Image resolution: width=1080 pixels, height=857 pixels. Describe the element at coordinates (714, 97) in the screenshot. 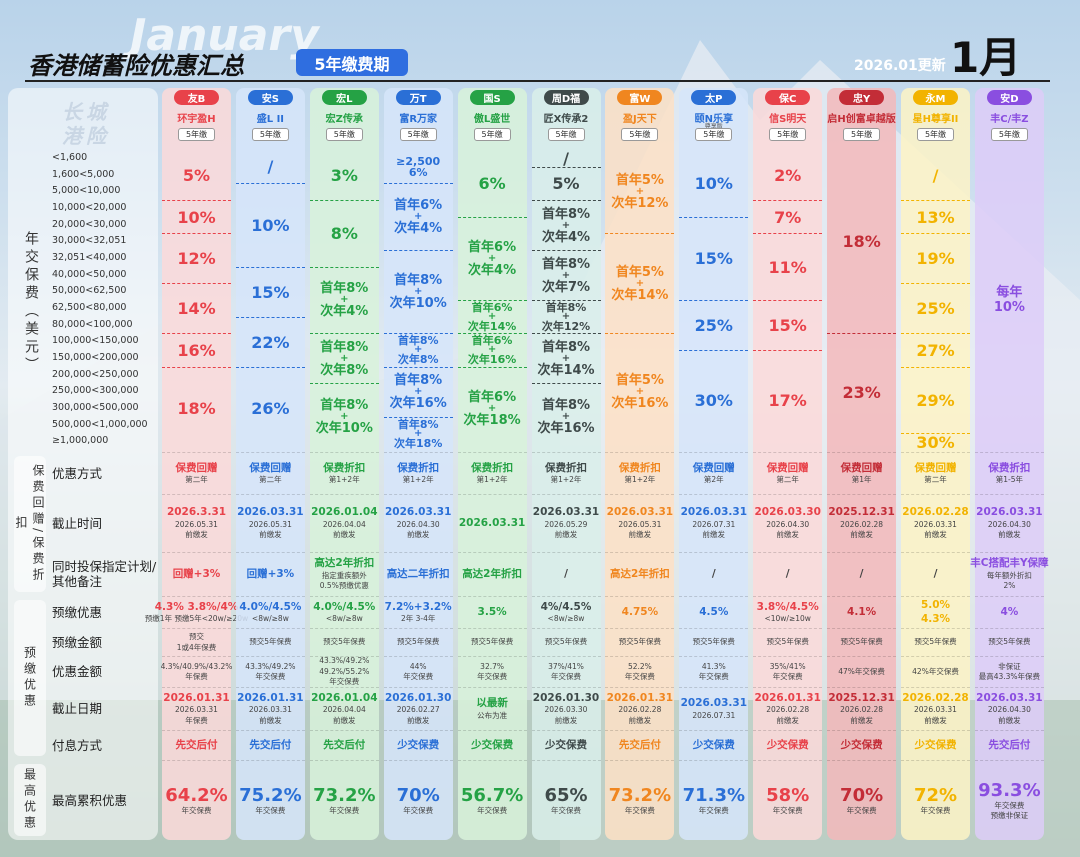

I see `column-tag: 太P` at that location.